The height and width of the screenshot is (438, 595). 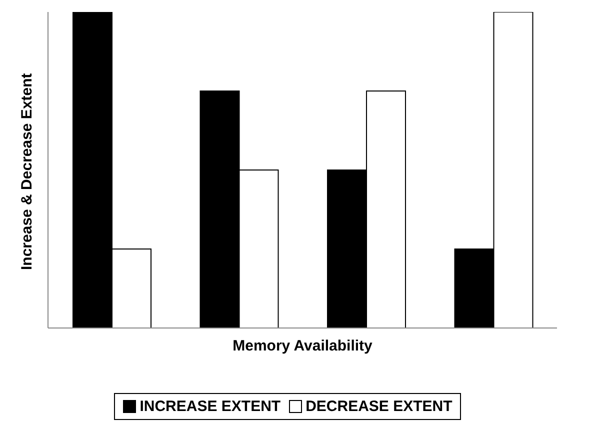 I want to click on legend-label: DECREASE EXTENT, so click(x=378, y=406).